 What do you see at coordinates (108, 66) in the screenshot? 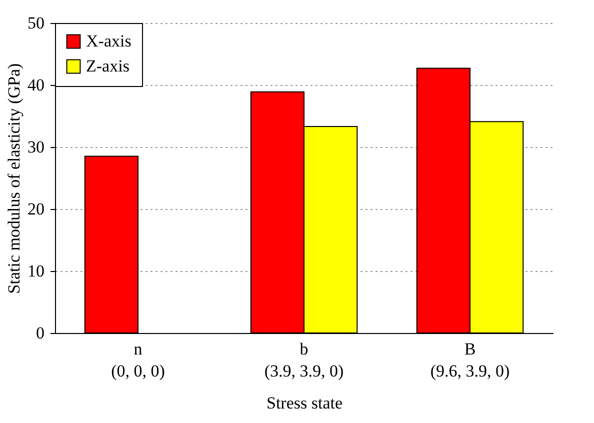
I see `legend-label: Z-axis` at bounding box center [108, 66].